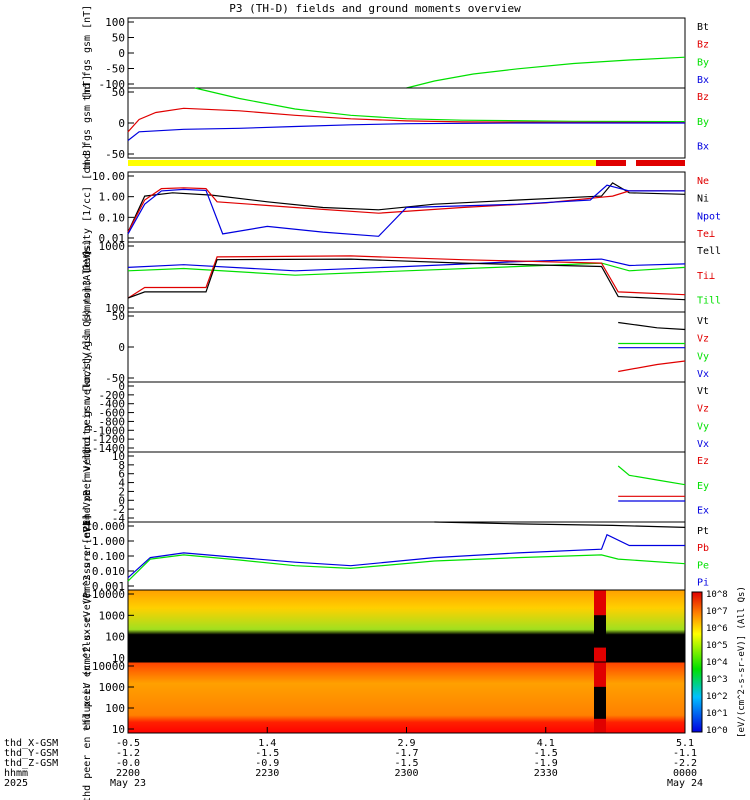  I want to click on legend-Ex: Ex, so click(703, 511).